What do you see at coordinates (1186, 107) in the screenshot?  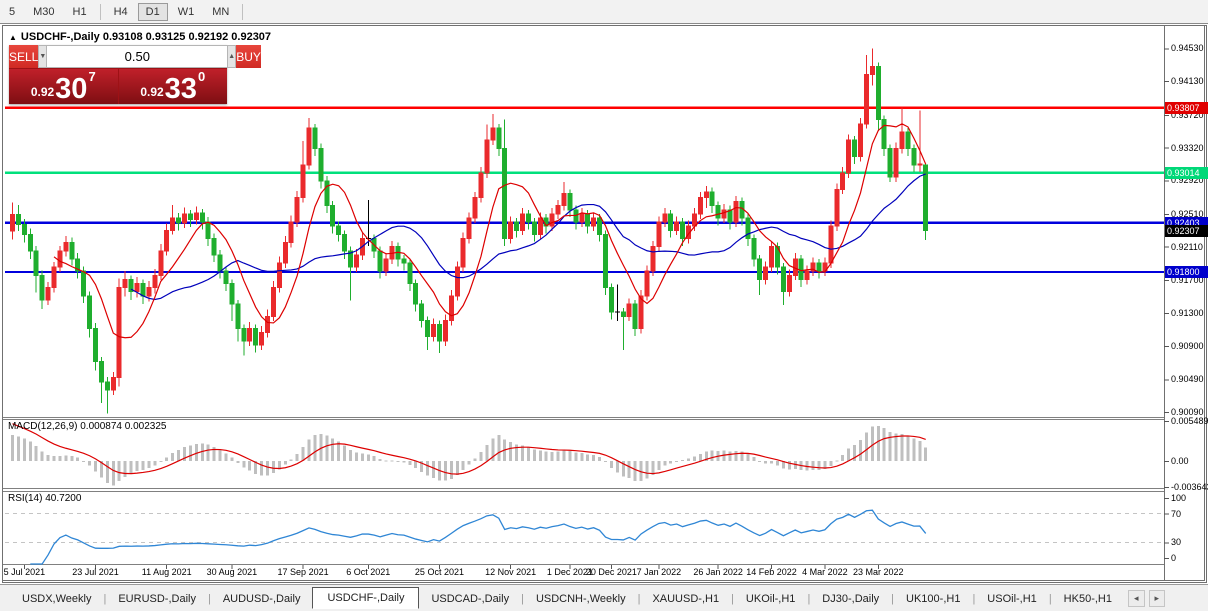 I see `price-line-tag: 0.93807` at bounding box center [1186, 107].